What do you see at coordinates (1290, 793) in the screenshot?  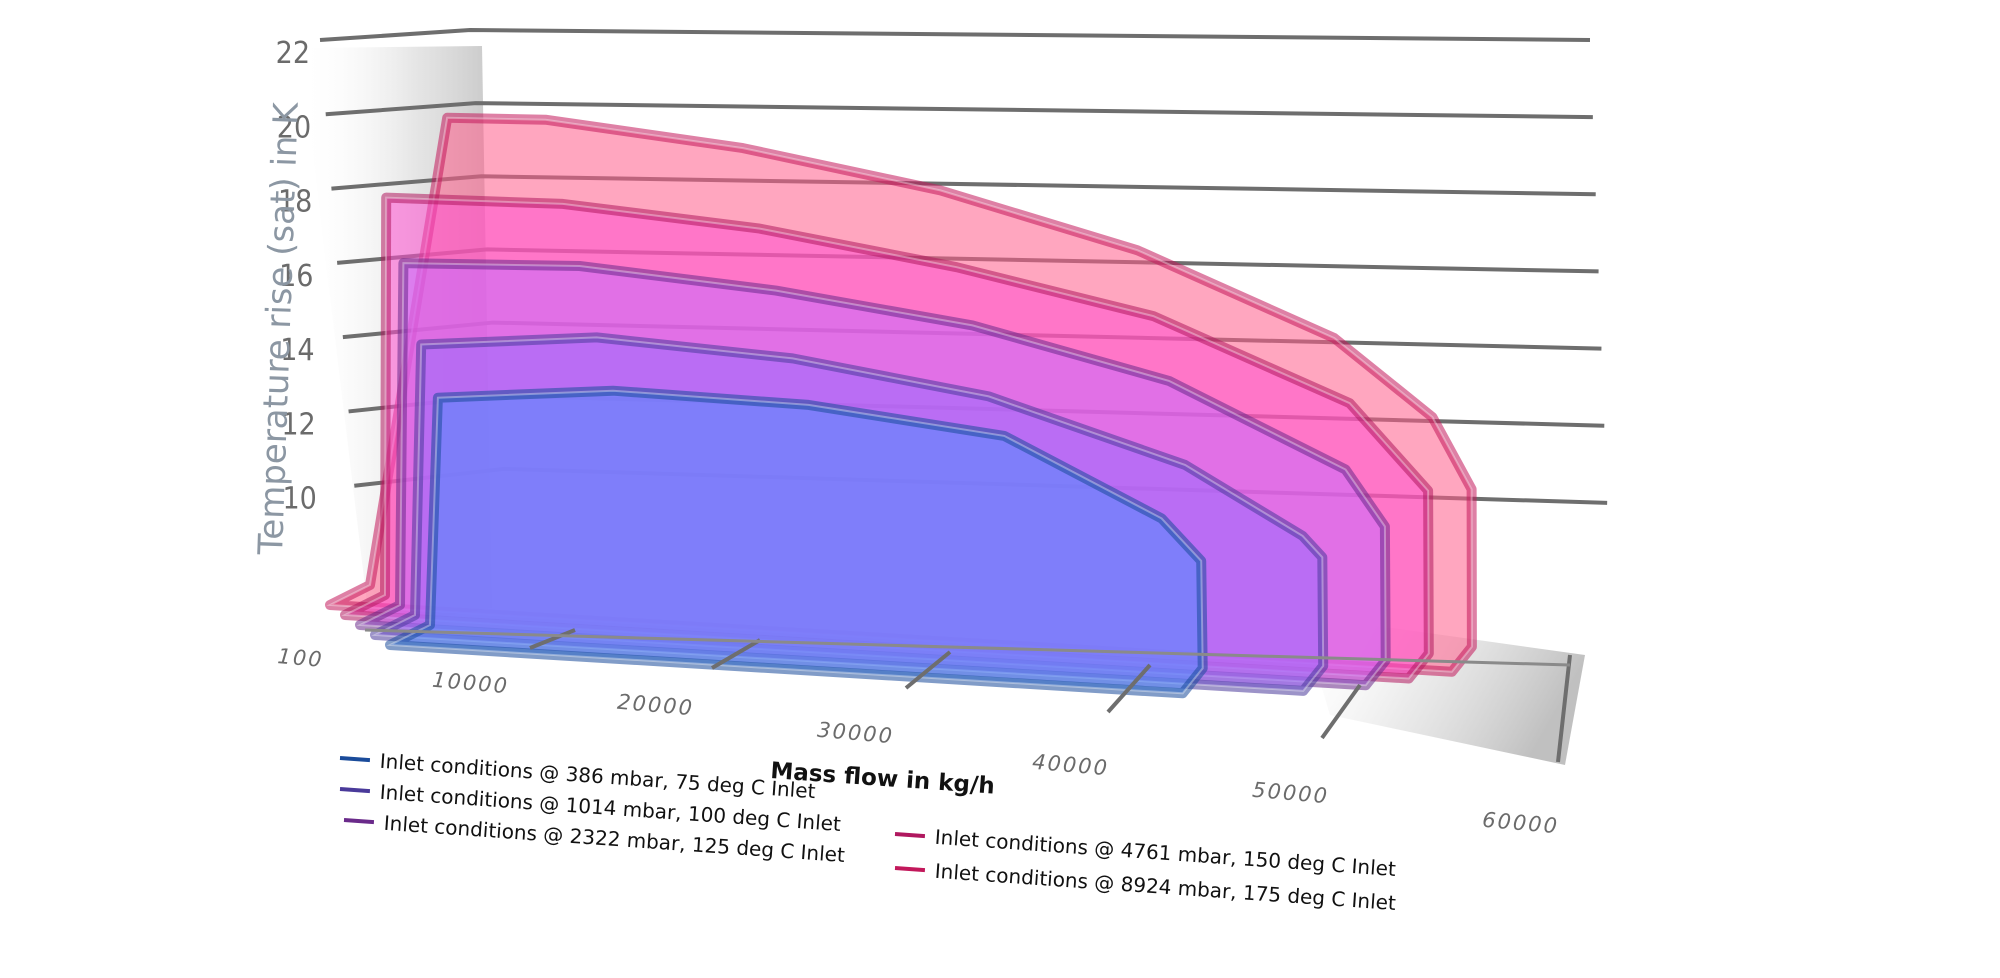 I see `x-tick-label: 50000` at bounding box center [1290, 793].